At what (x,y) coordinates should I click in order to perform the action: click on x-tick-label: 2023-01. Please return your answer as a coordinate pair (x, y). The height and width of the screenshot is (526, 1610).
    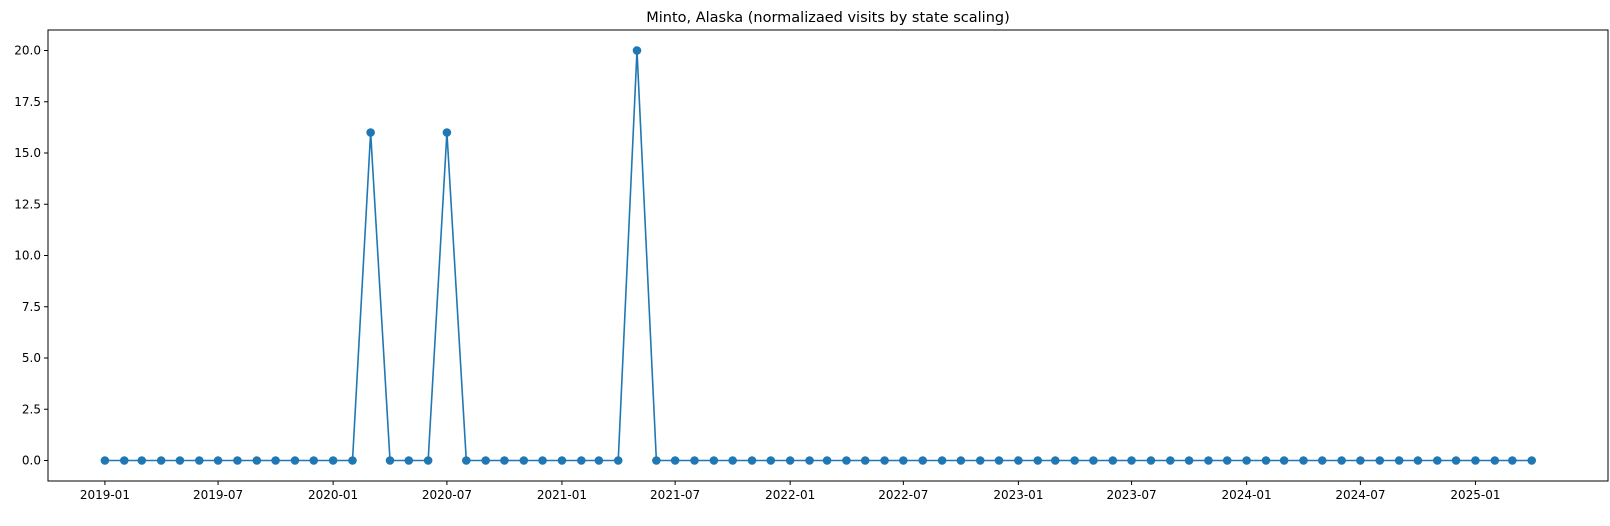
    Looking at the image, I should click on (1018, 495).